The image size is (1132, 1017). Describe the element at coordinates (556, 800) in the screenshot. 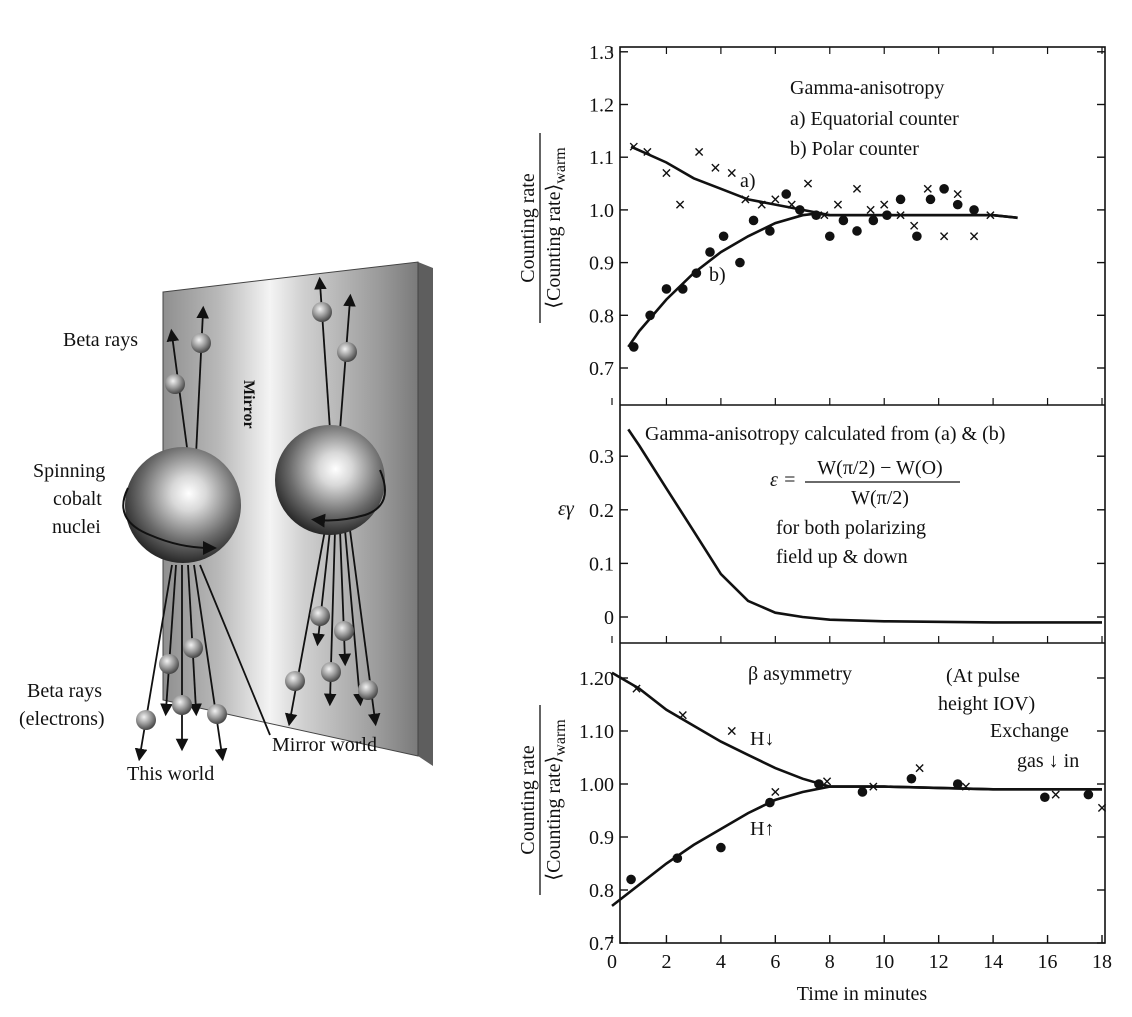

I see `panel-3-ylabel-denominator: ⟨Counting rate⟩warm` at that location.